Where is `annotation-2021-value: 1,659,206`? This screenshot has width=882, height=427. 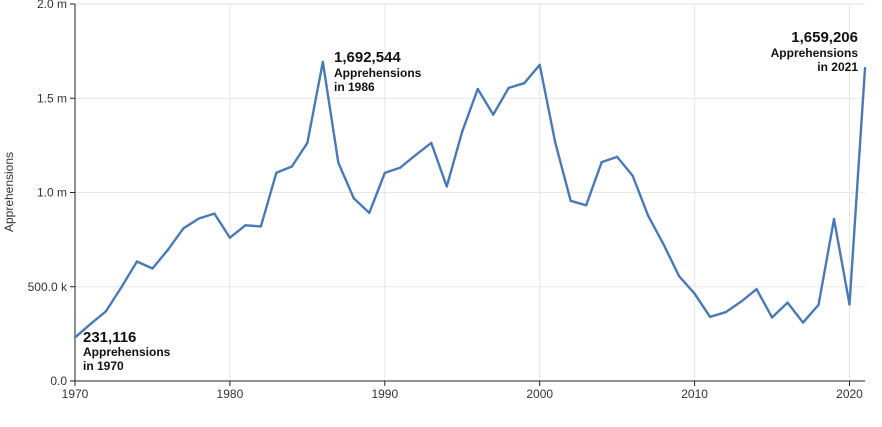
annotation-2021-value: 1,659,206 is located at coordinates (824, 37).